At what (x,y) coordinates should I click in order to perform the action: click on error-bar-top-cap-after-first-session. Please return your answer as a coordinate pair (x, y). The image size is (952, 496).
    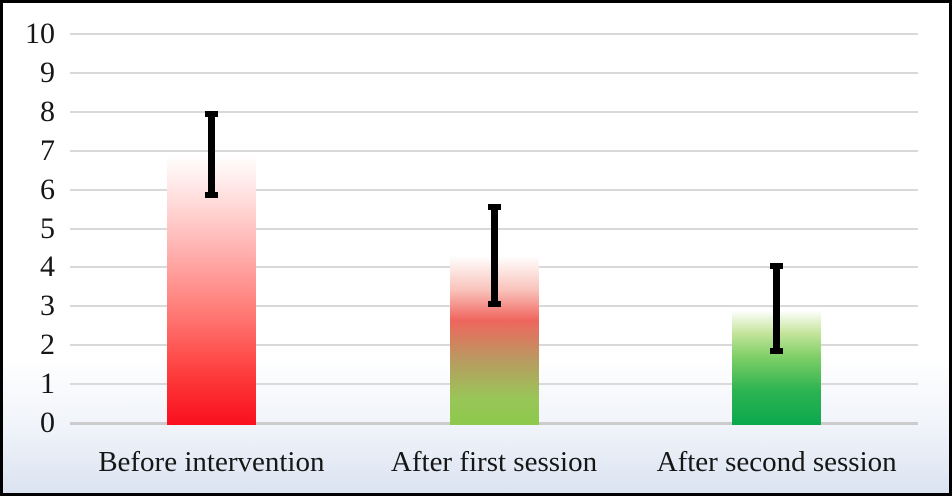
    Looking at the image, I should click on (494, 207).